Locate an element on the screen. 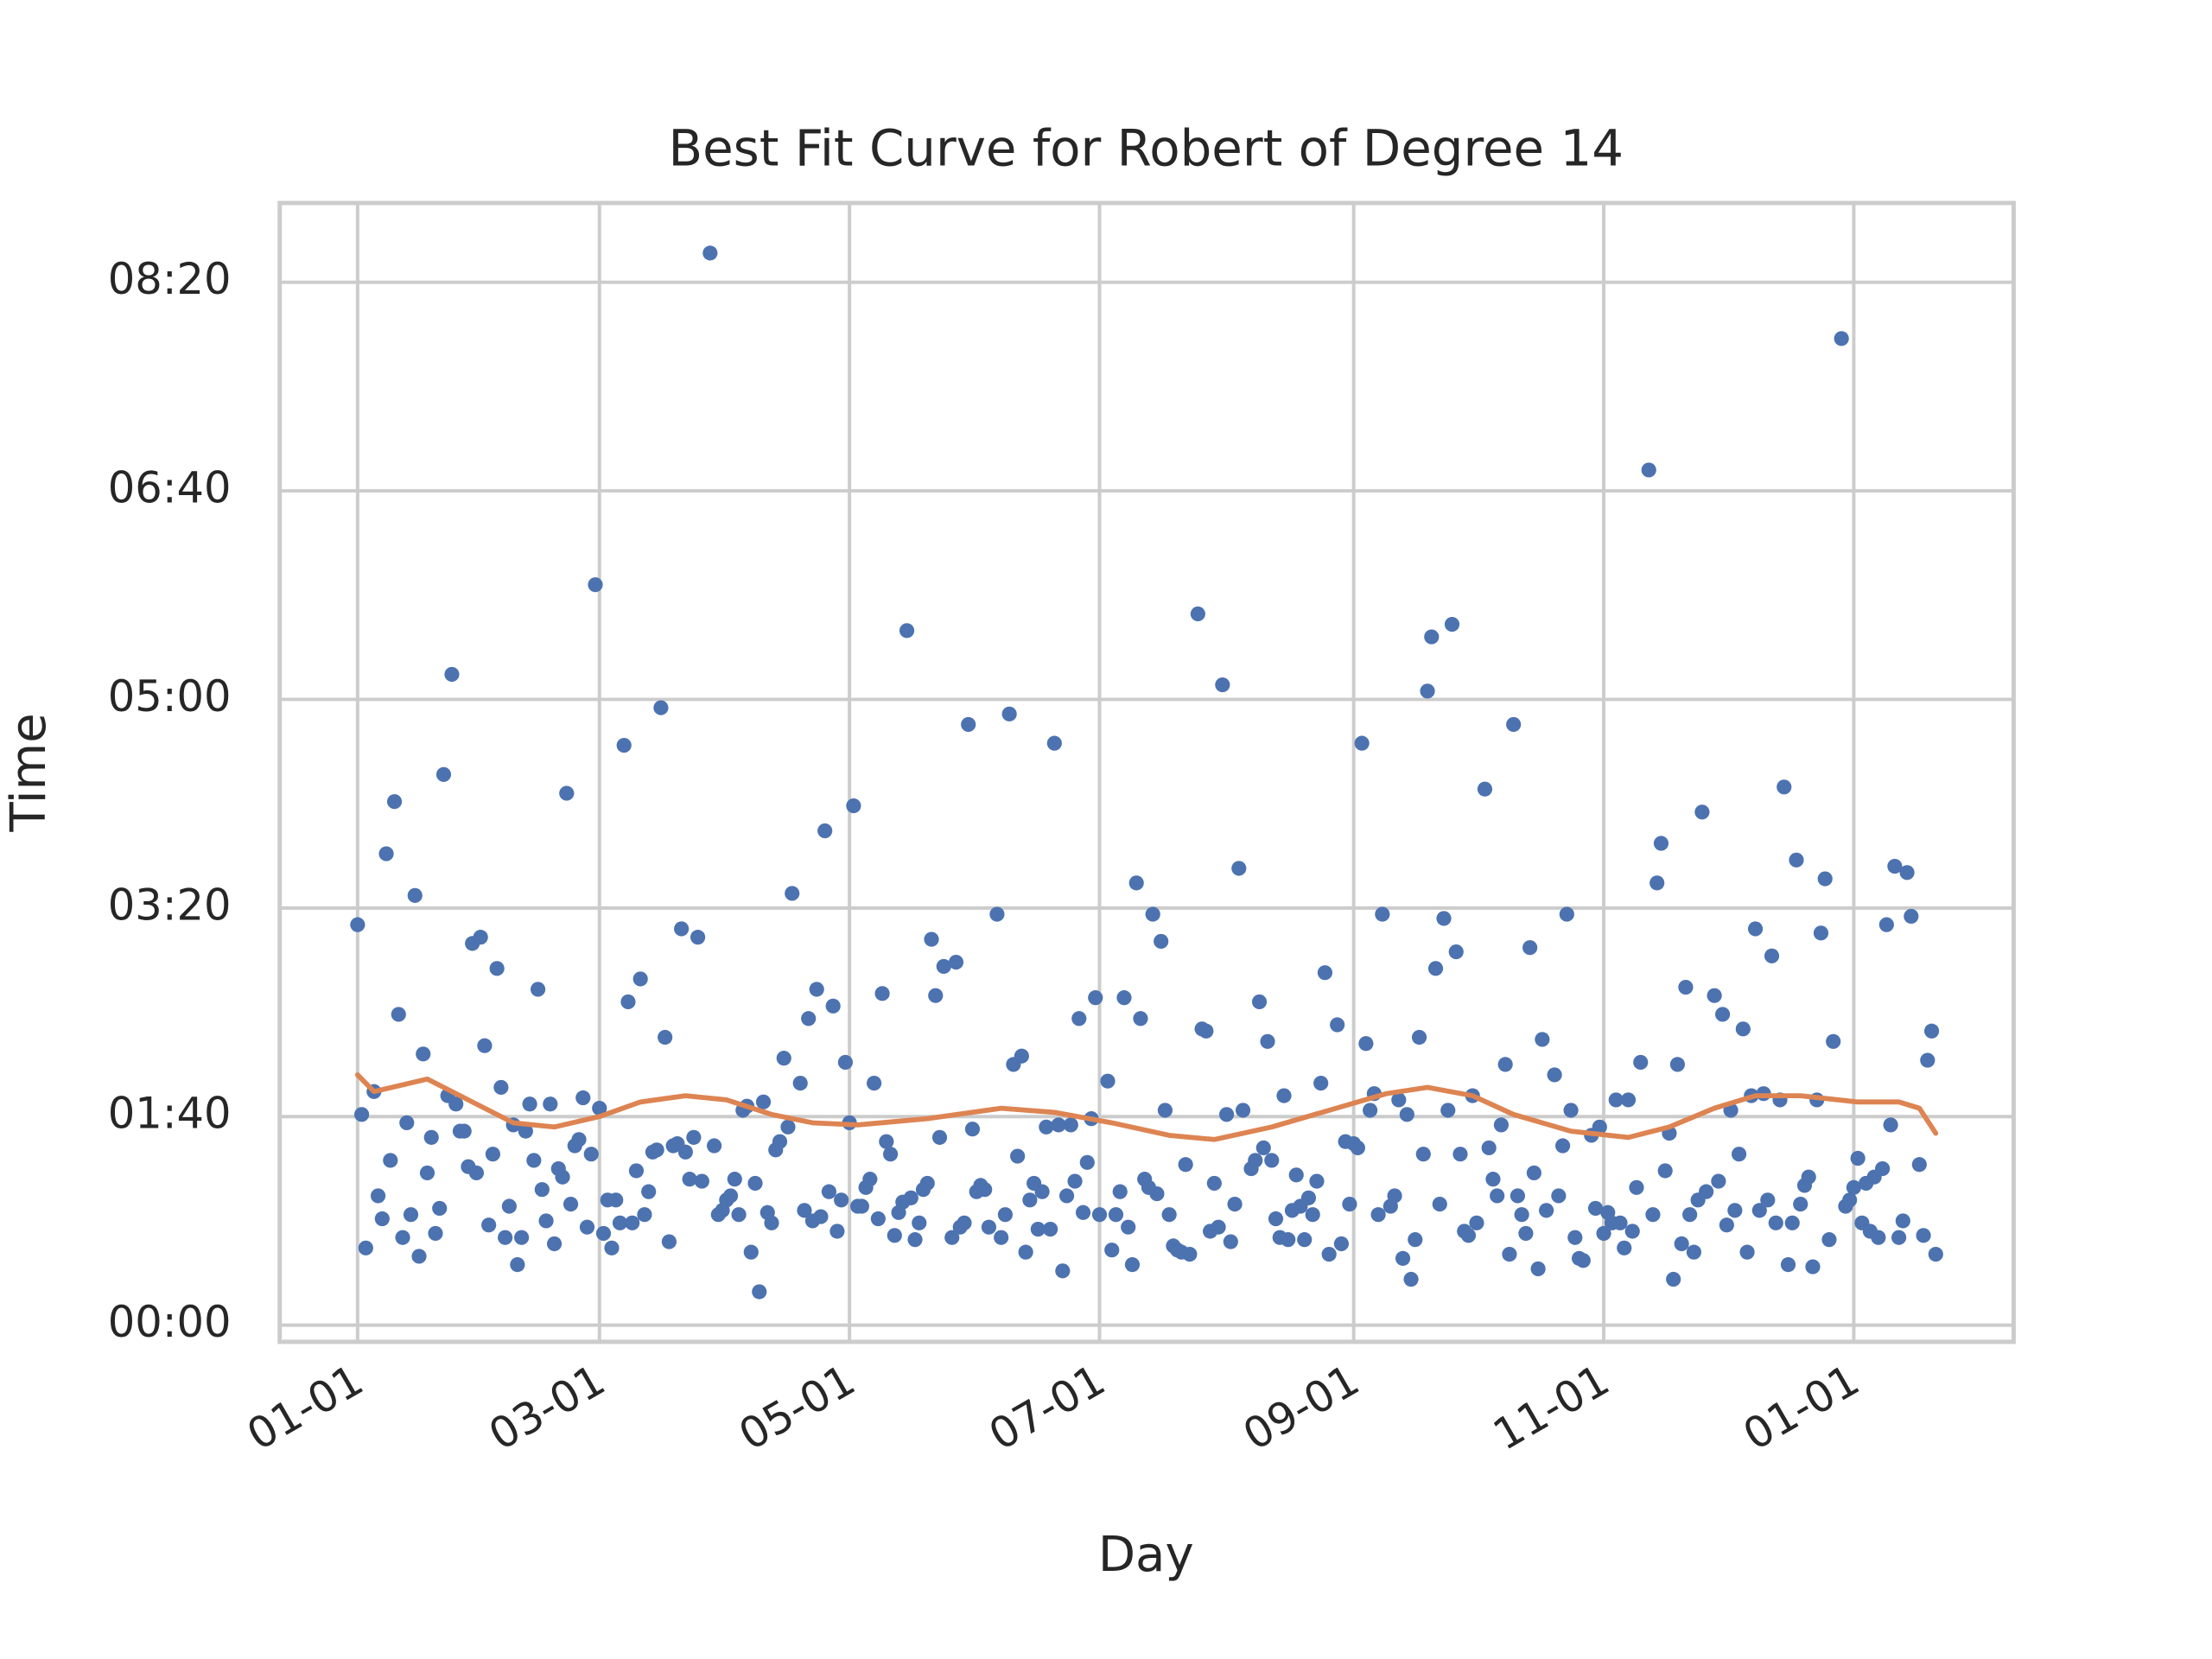 The image size is (2212, 1659). chart-title: Best Fit Curve for Robert of Degree 14 is located at coordinates (1146, 148).